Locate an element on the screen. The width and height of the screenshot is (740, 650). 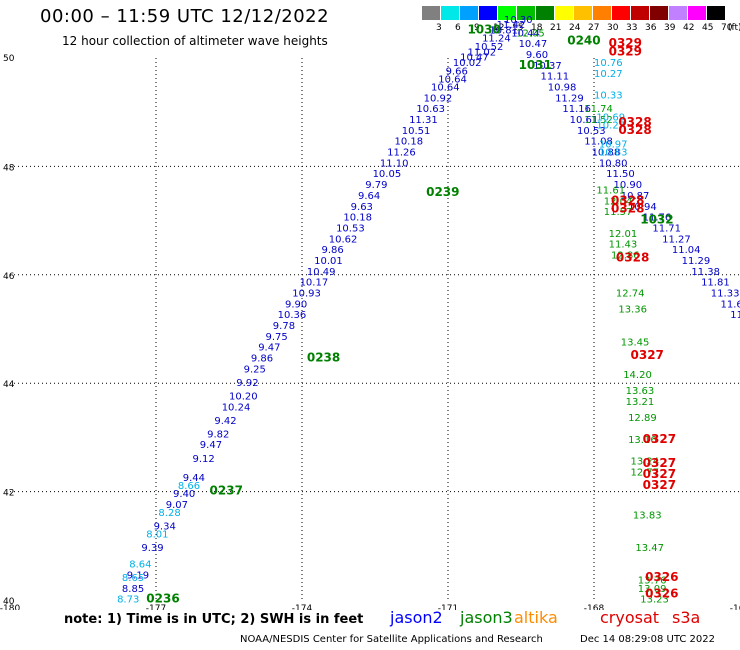
color-scale-label: 6 is located at coordinates (458, 28).